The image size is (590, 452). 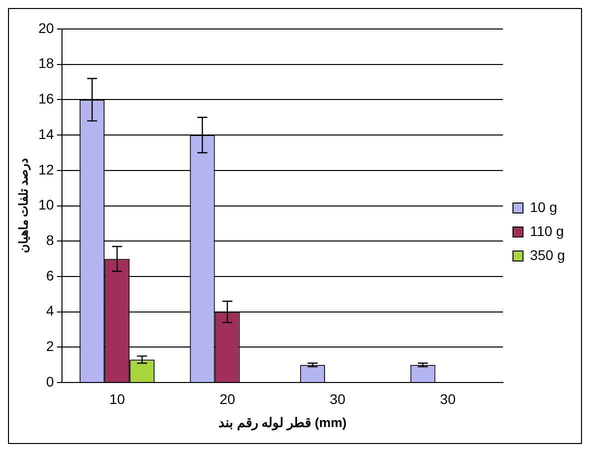 I want to click on y-tick-label: 8, so click(x=50, y=240).